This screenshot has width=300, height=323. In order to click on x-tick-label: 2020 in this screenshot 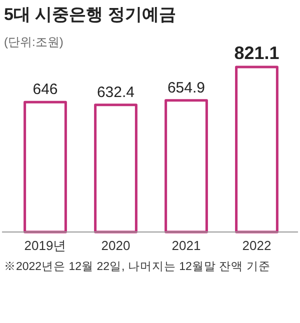, I will do `click(115, 245)`.